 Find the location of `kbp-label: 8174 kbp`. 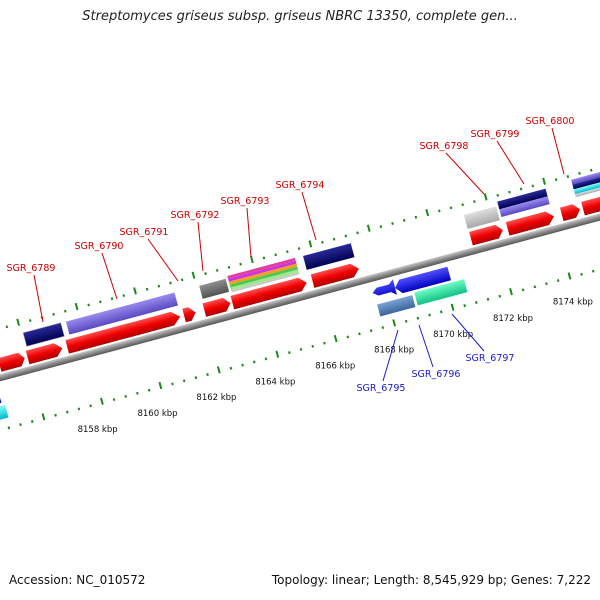

kbp-label: 8174 kbp is located at coordinates (573, 303).